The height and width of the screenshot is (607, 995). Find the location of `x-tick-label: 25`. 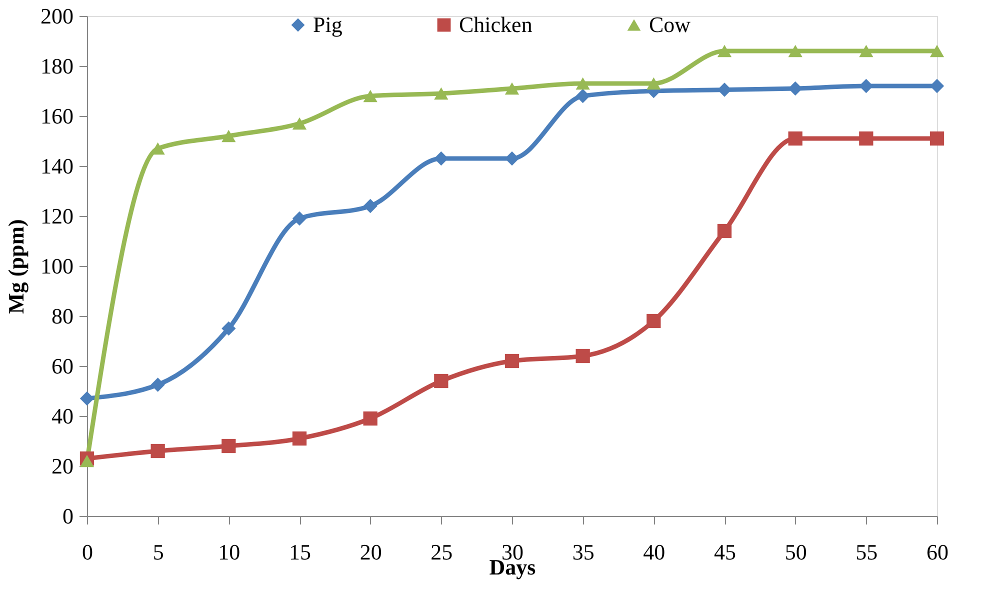

x-tick-label: 25 is located at coordinates (441, 552).